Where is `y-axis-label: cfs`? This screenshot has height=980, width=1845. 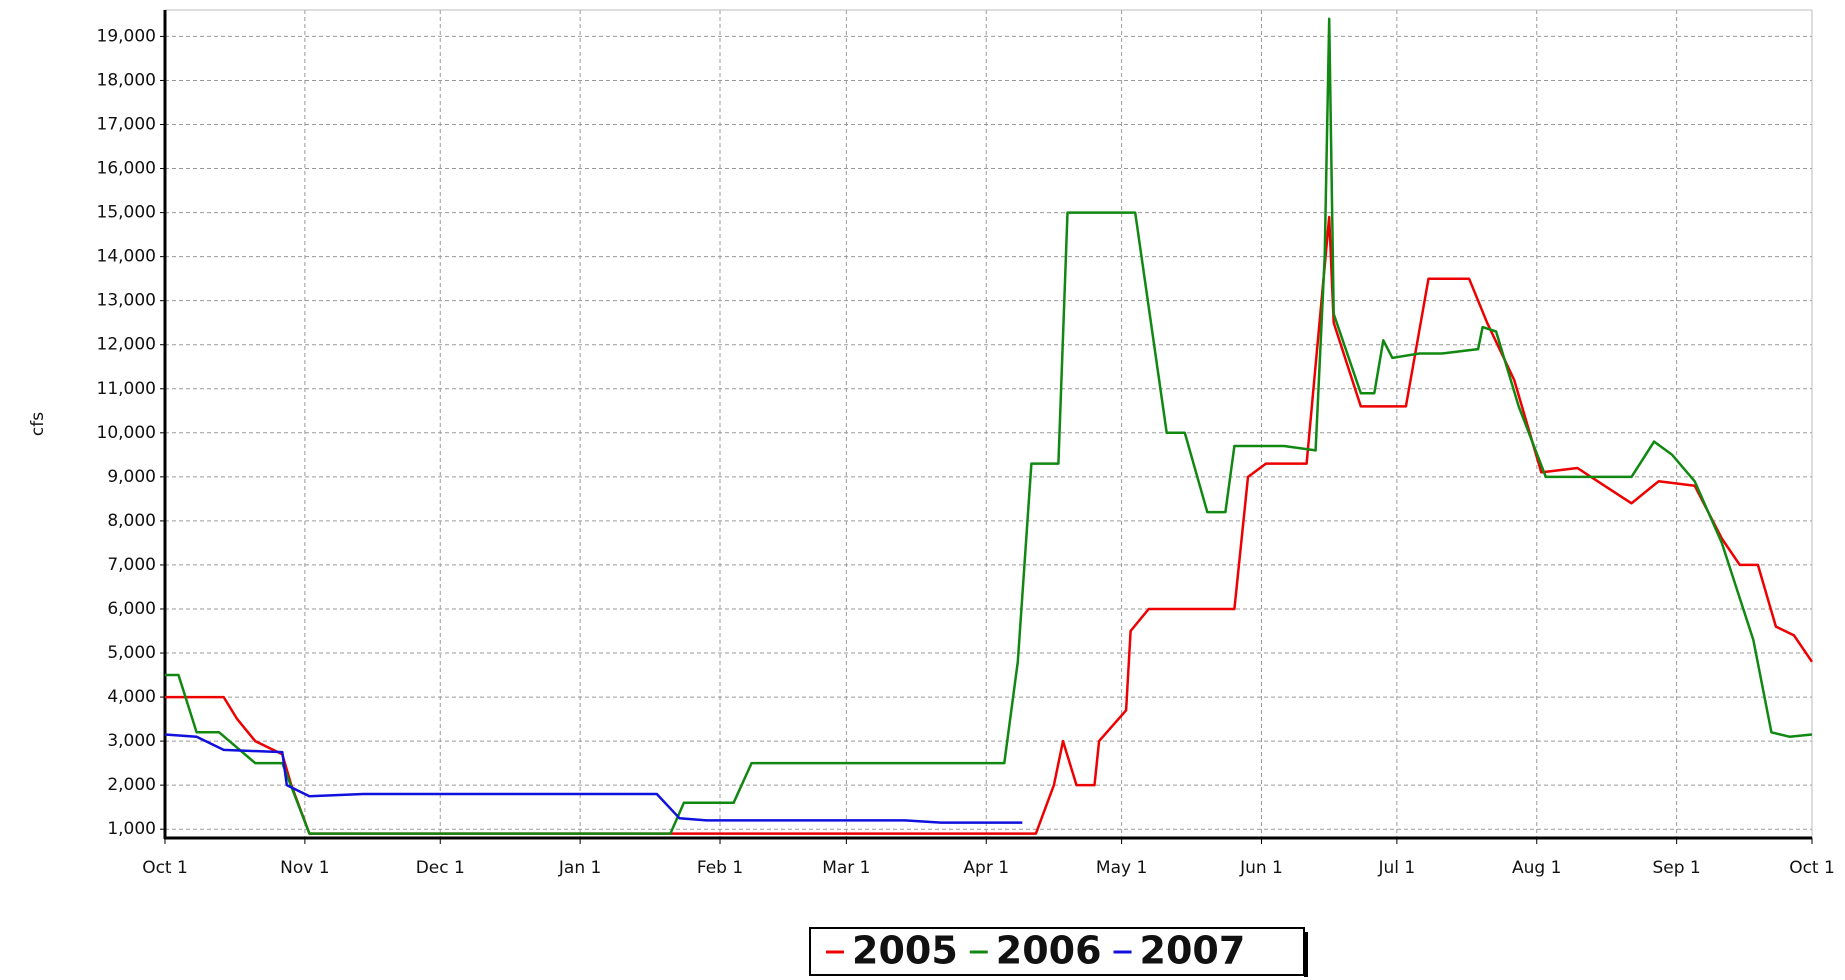 y-axis-label: cfs is located at coordinates (38, 424).